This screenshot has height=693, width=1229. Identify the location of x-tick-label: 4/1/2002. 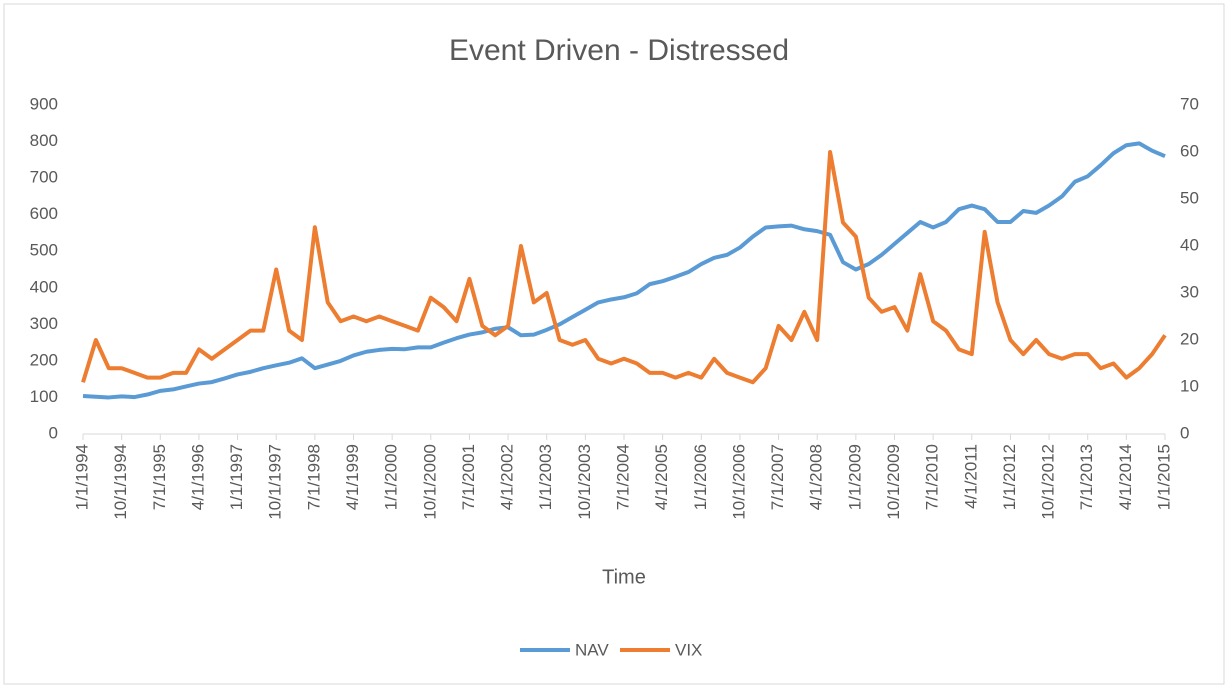
(507, 477).